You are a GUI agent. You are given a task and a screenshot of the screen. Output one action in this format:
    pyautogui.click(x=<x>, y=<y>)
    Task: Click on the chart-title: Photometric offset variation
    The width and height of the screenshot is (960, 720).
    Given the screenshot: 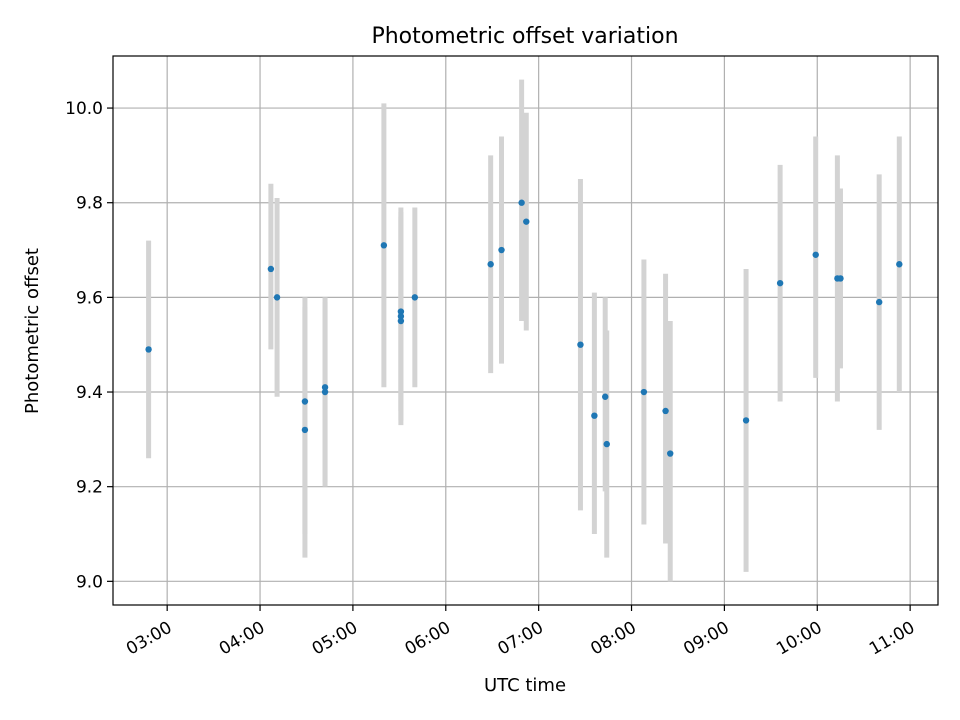 What is the action you would take?
    pyautogui.click(x=524, y=36)
    